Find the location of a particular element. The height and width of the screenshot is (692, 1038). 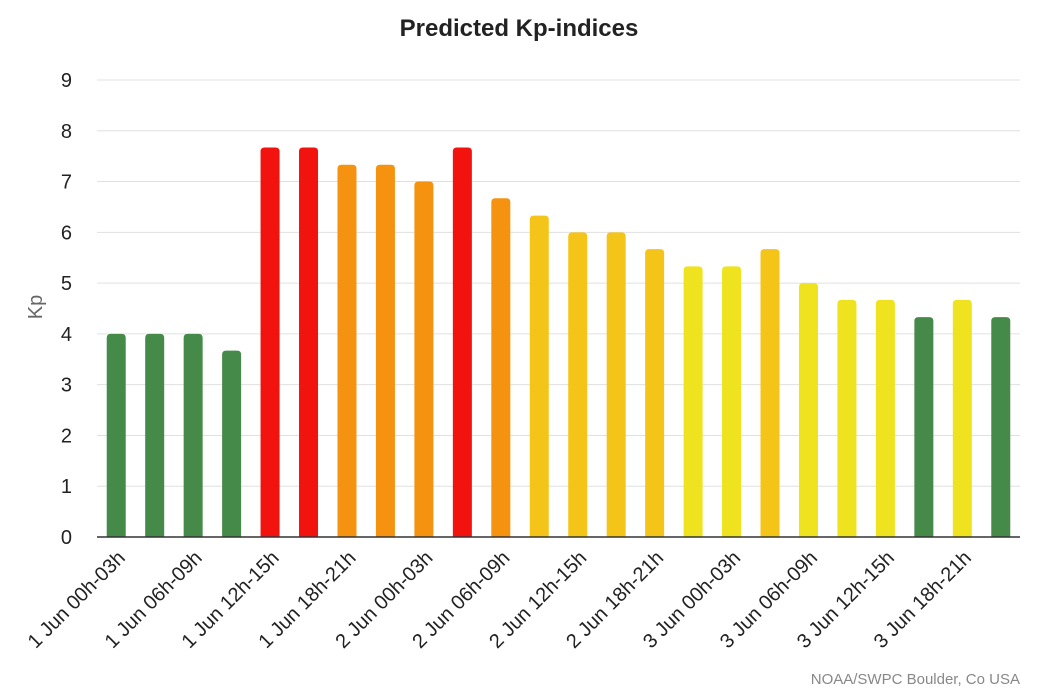

y-tick-label: 4 is located at coordinates (66, 335).